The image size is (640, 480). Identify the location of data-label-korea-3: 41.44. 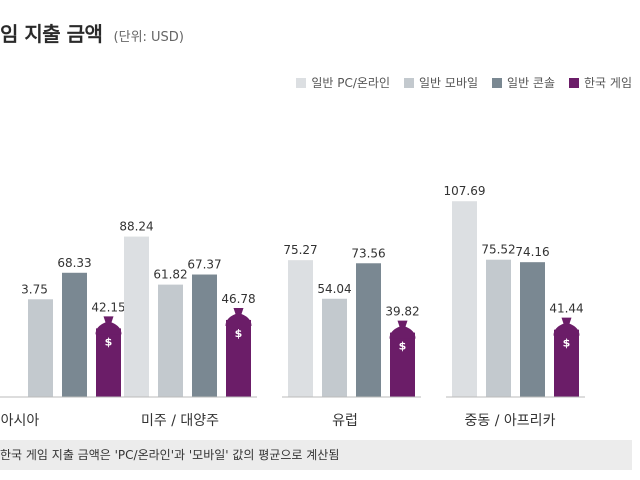
(566, 309).